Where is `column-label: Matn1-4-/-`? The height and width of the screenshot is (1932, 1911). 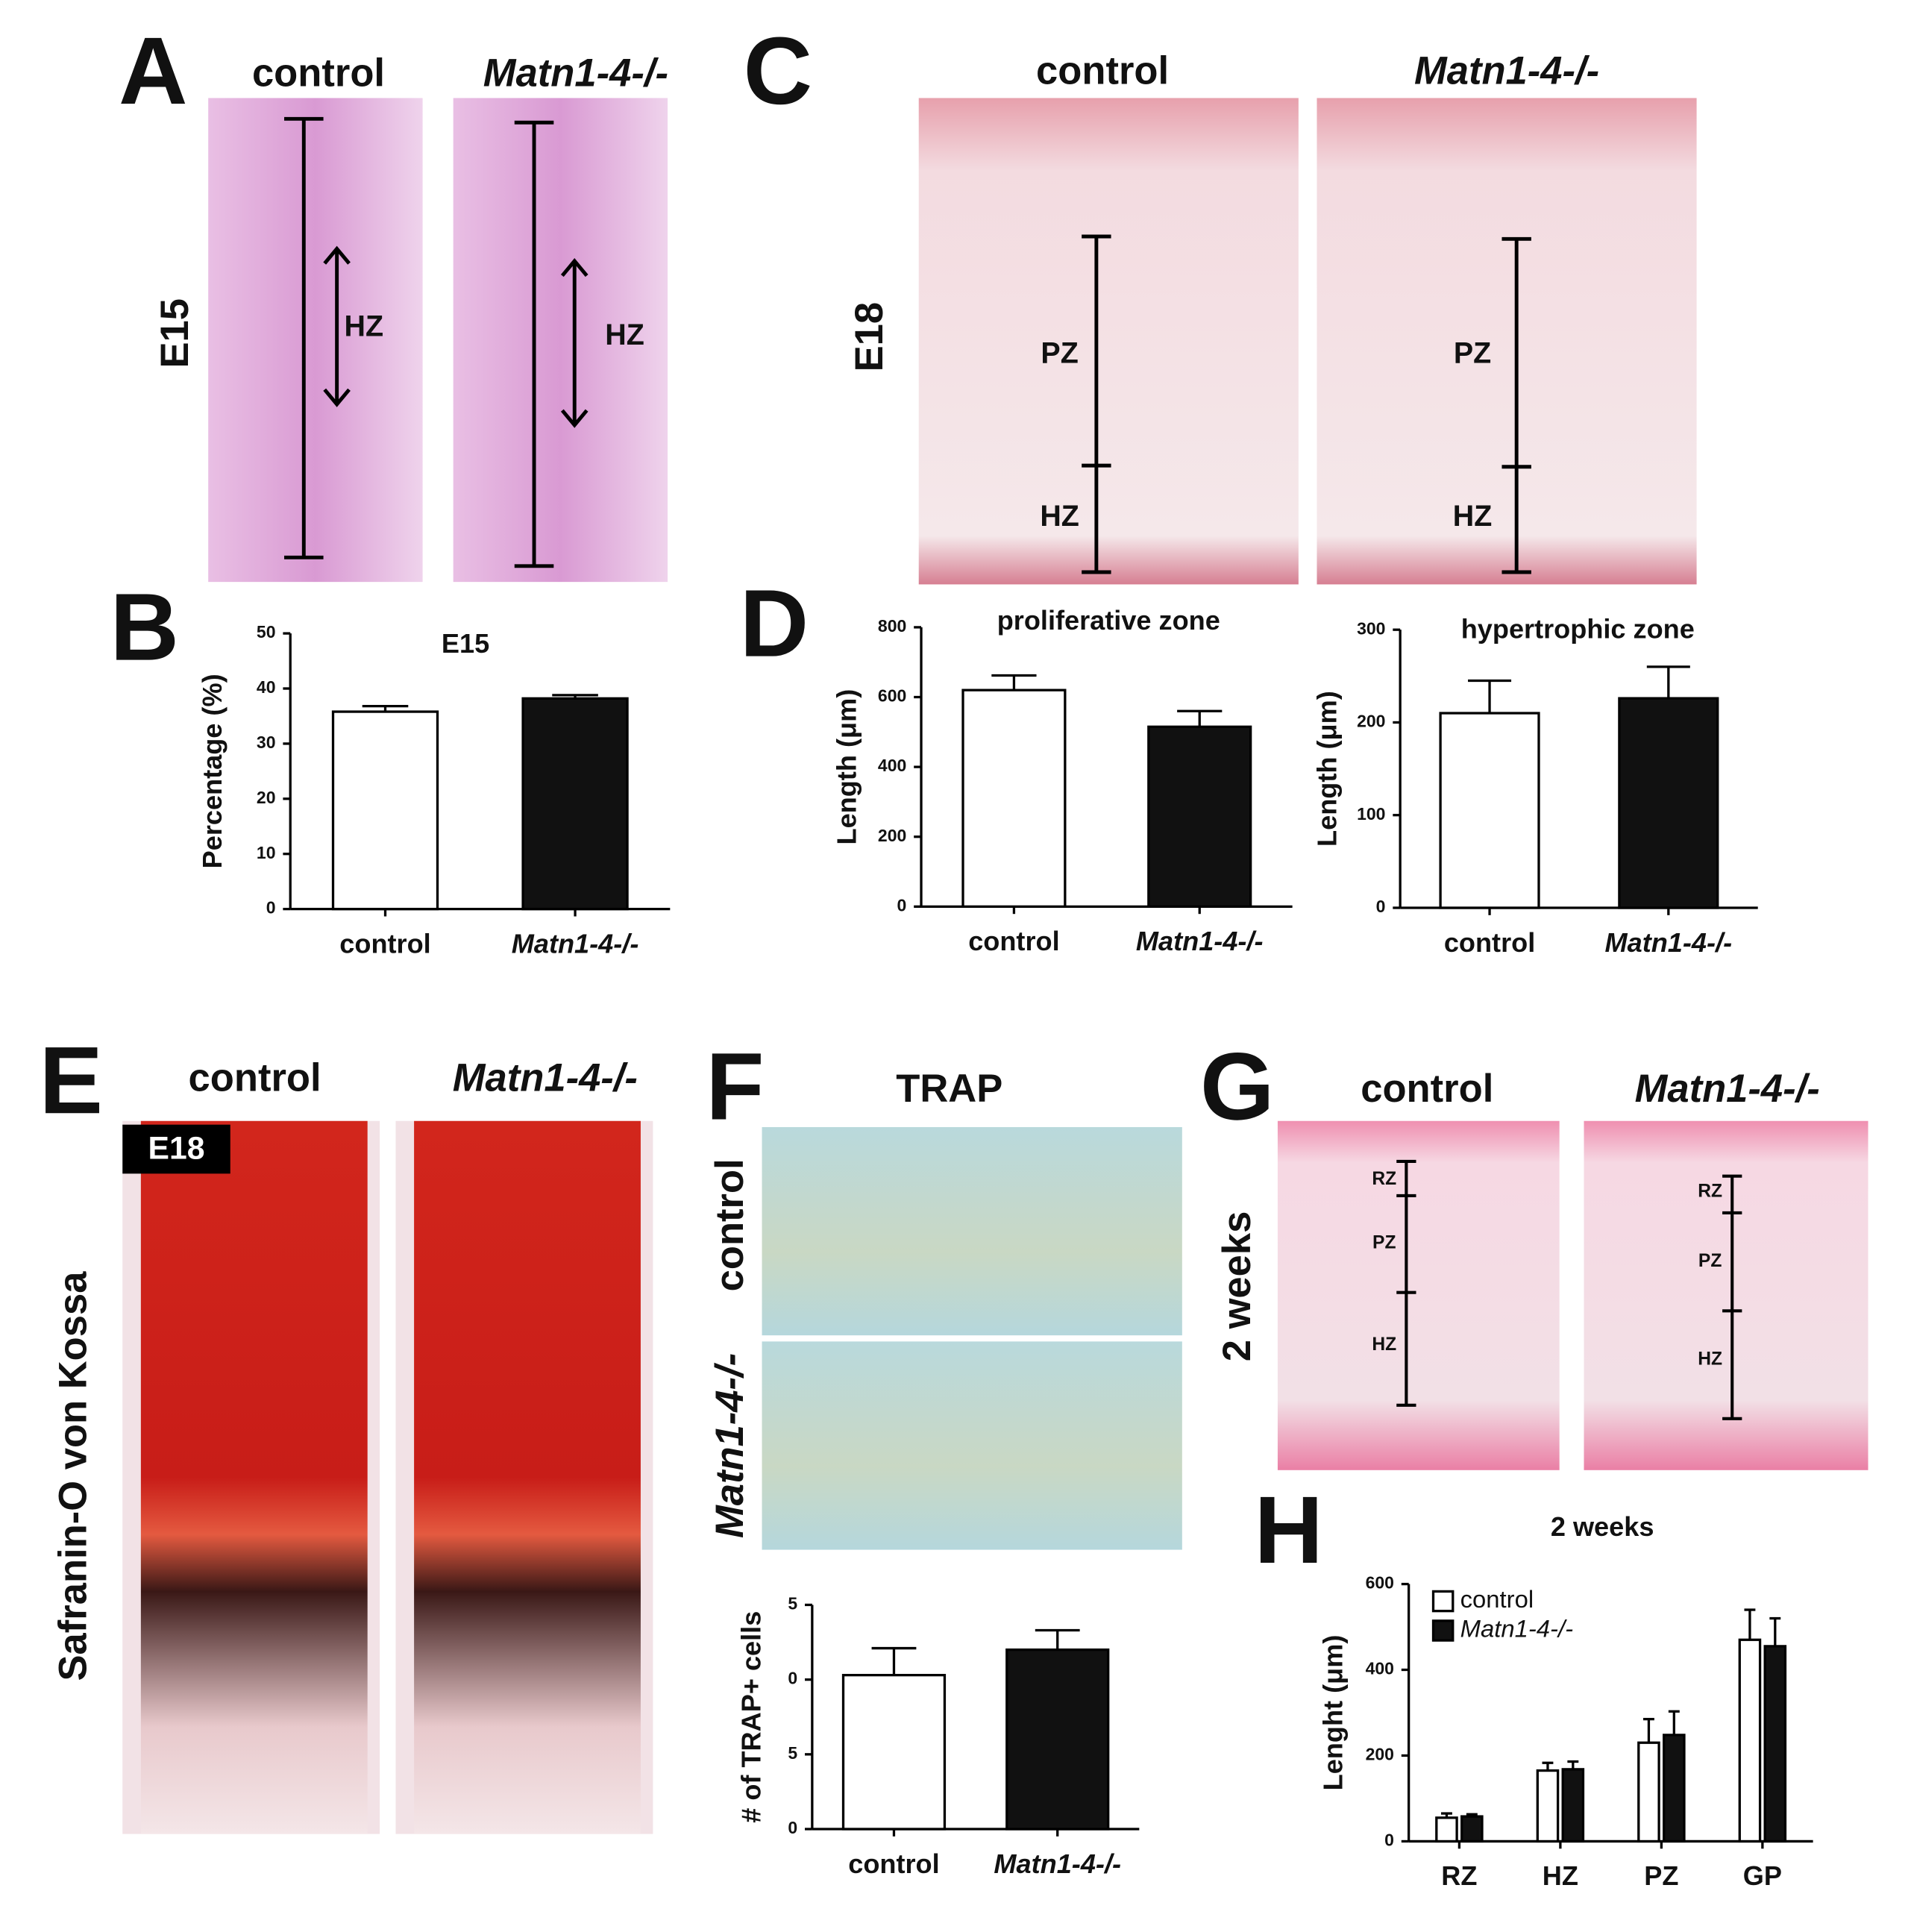 column-label: Matn1-4-/- is located at coordinates (545, 1078).